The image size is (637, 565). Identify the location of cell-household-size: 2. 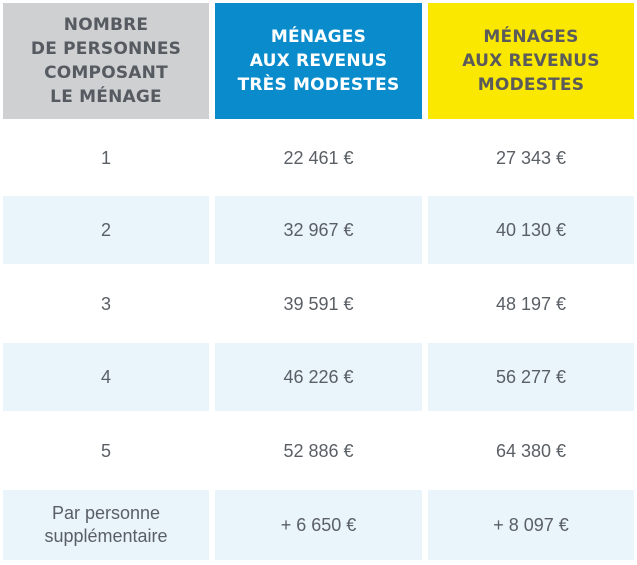
(106, 230).